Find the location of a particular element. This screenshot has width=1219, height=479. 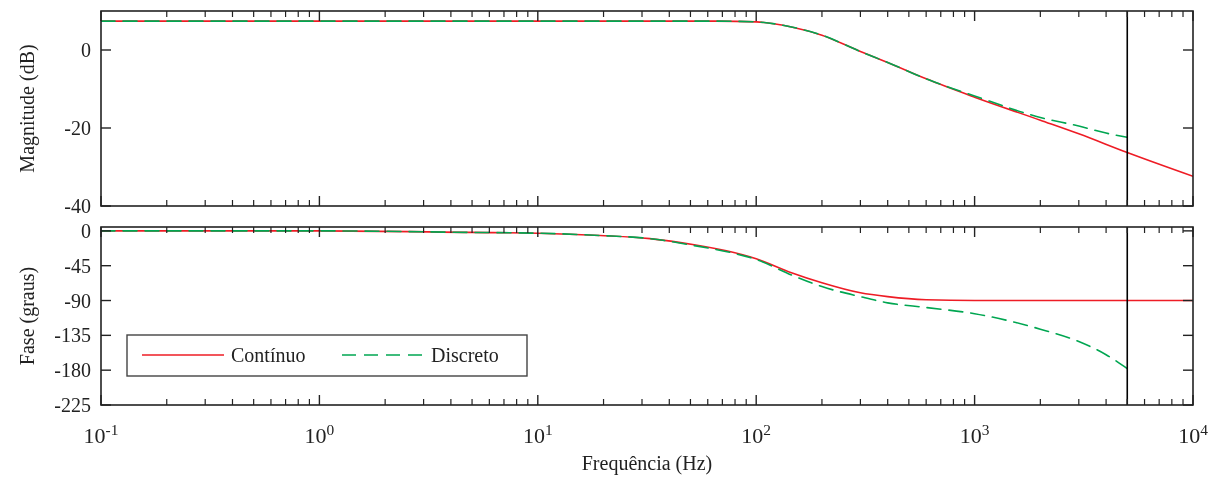

x-axis-title: Frequência (Hz) is located at coordinates (647, 463).